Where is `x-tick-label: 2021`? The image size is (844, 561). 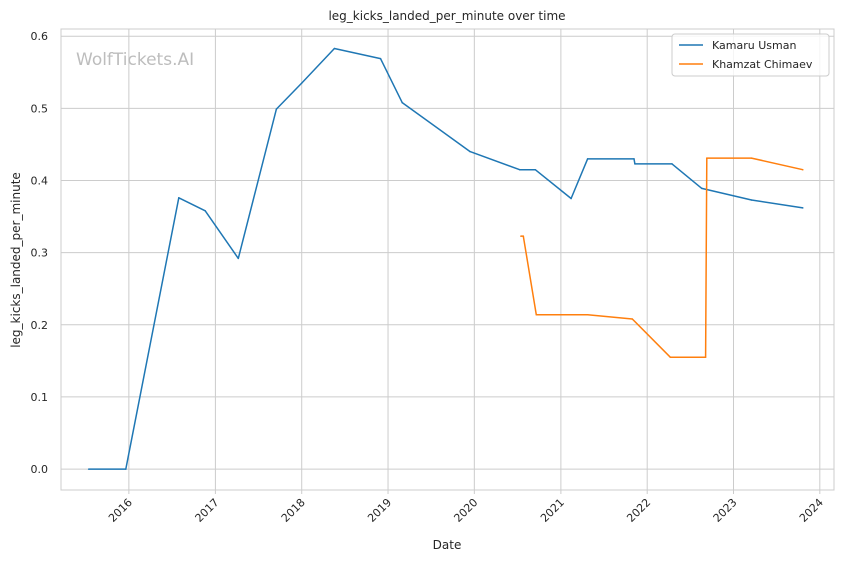 x-tick-label: 2021 is located at coordinates (552, 510).